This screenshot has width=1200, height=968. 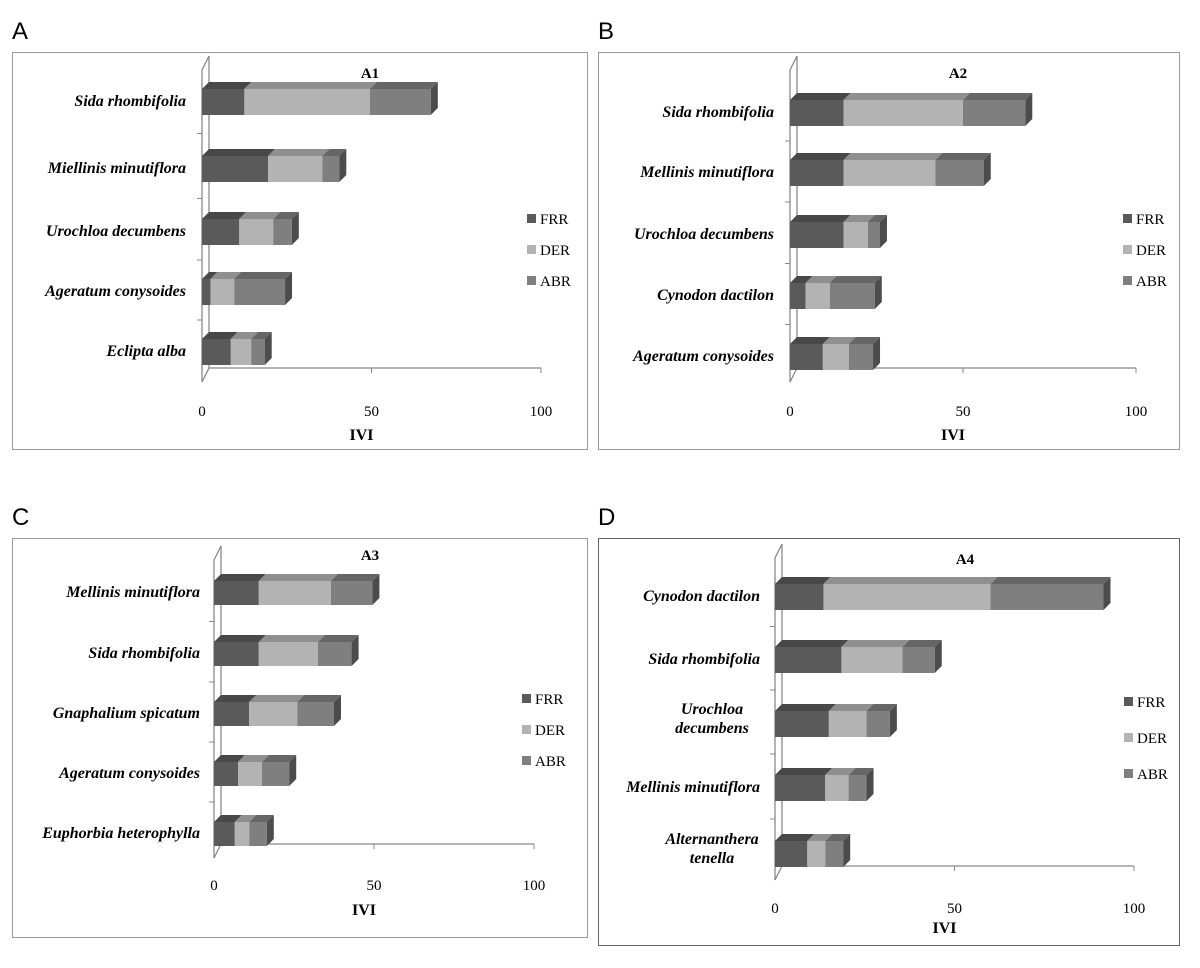 What do you see at coordinates (711, 849) in the screenshot?
I see `category-label: Alternanthera tenella` at bounding box center [711, 849].